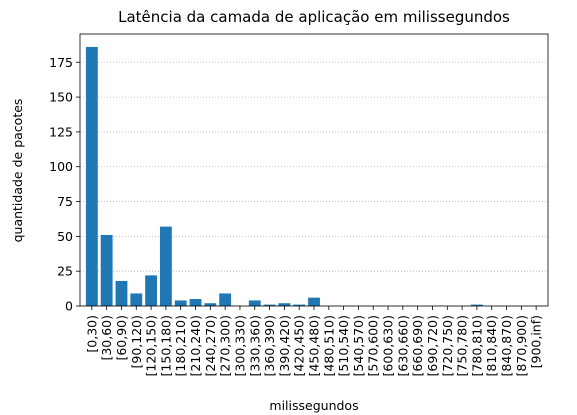  Describe the element at coordinates (210, 345) in the screenshot. I see `x-tick-label: [240,270)` at that location.